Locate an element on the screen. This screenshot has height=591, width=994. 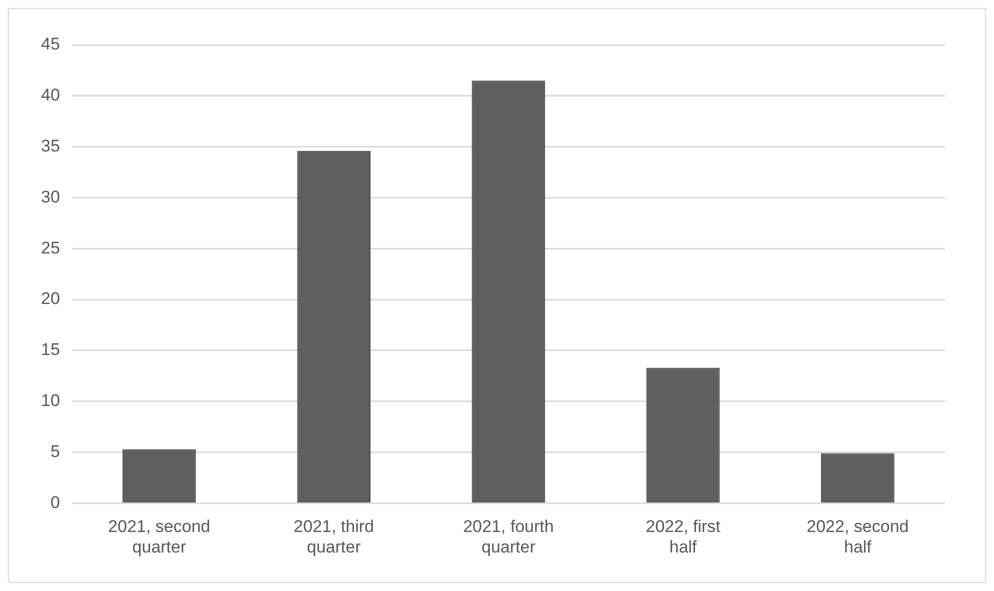
y-tick-label: 35 is located at coordinates (50, 146).